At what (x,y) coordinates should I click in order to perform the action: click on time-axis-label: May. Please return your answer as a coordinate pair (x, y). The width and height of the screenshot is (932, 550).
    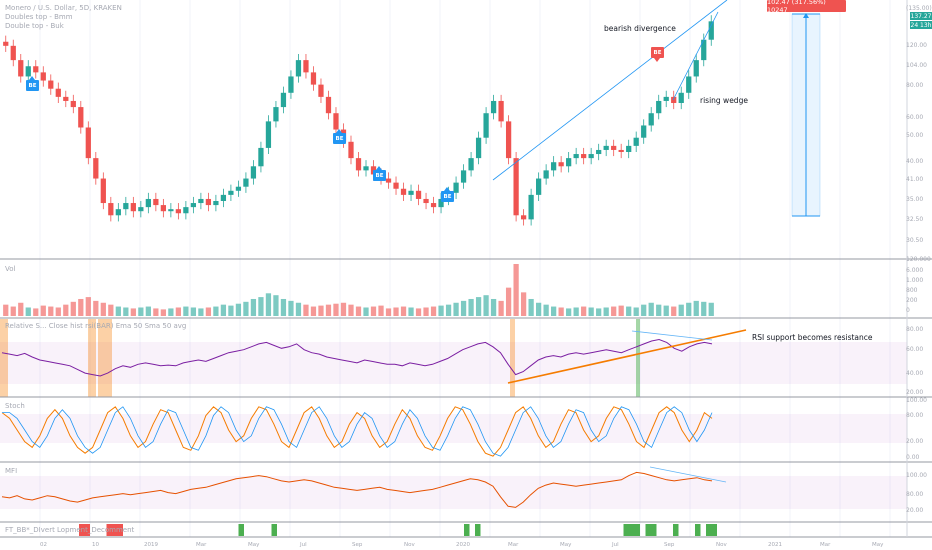
    Looking at the image, I should click on (878, 545).